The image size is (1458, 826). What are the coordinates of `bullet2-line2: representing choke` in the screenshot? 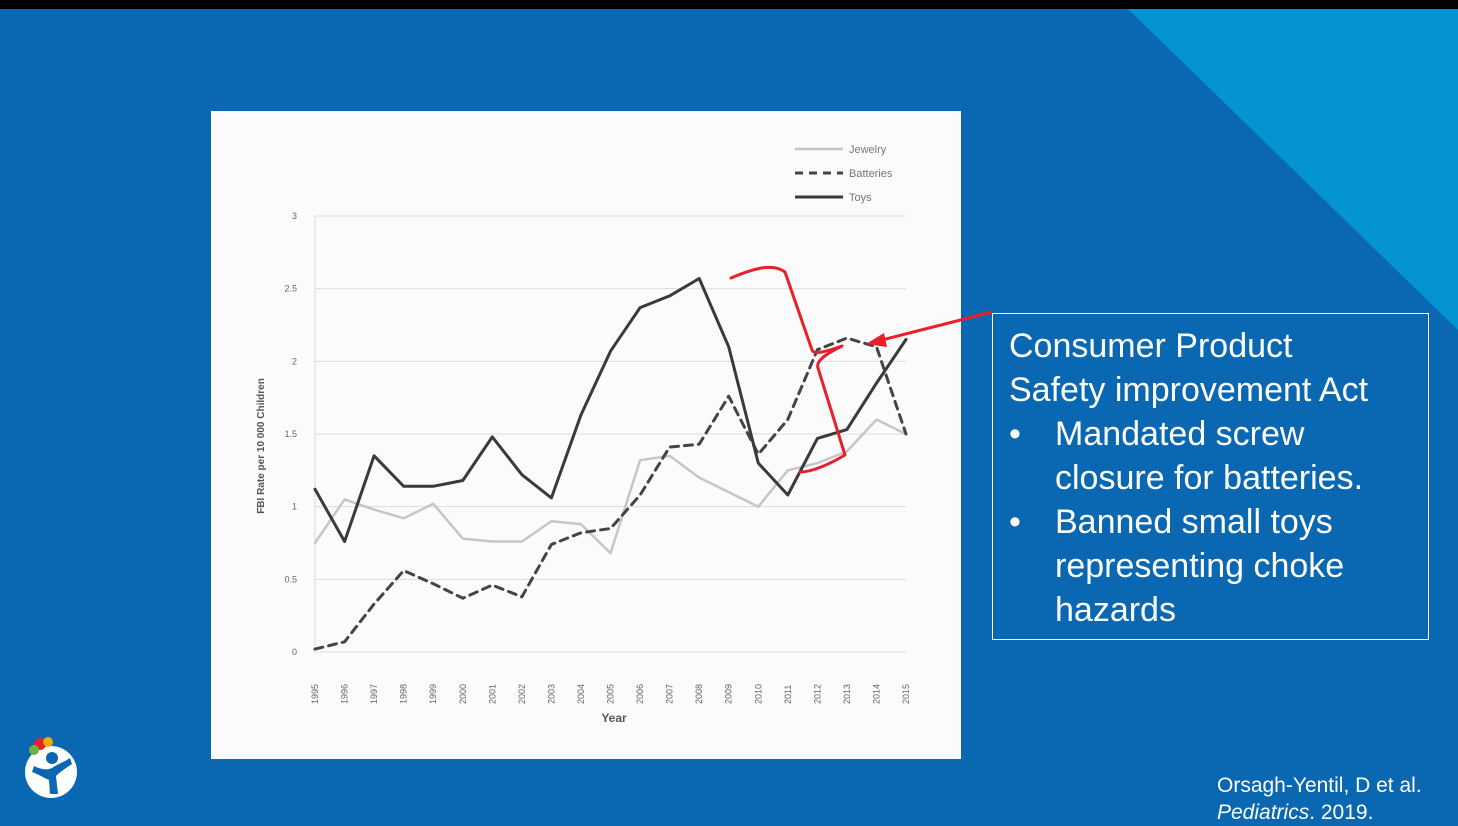 It's located at (1200, 566).